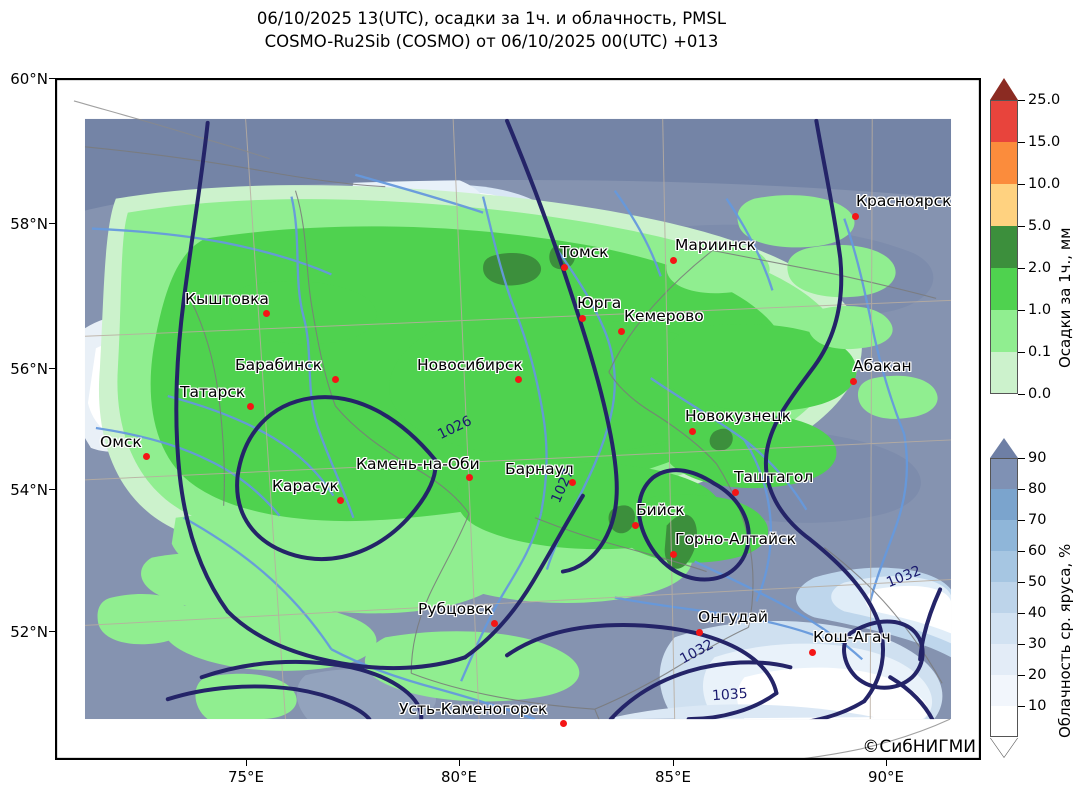 Image resolution: width=1073 pixels, height=791 pixels. What do you see at coordinates (418, 464) in the screenshot?
I see `city-label: Камень-на-Оби` at bounding box center [418, 464].